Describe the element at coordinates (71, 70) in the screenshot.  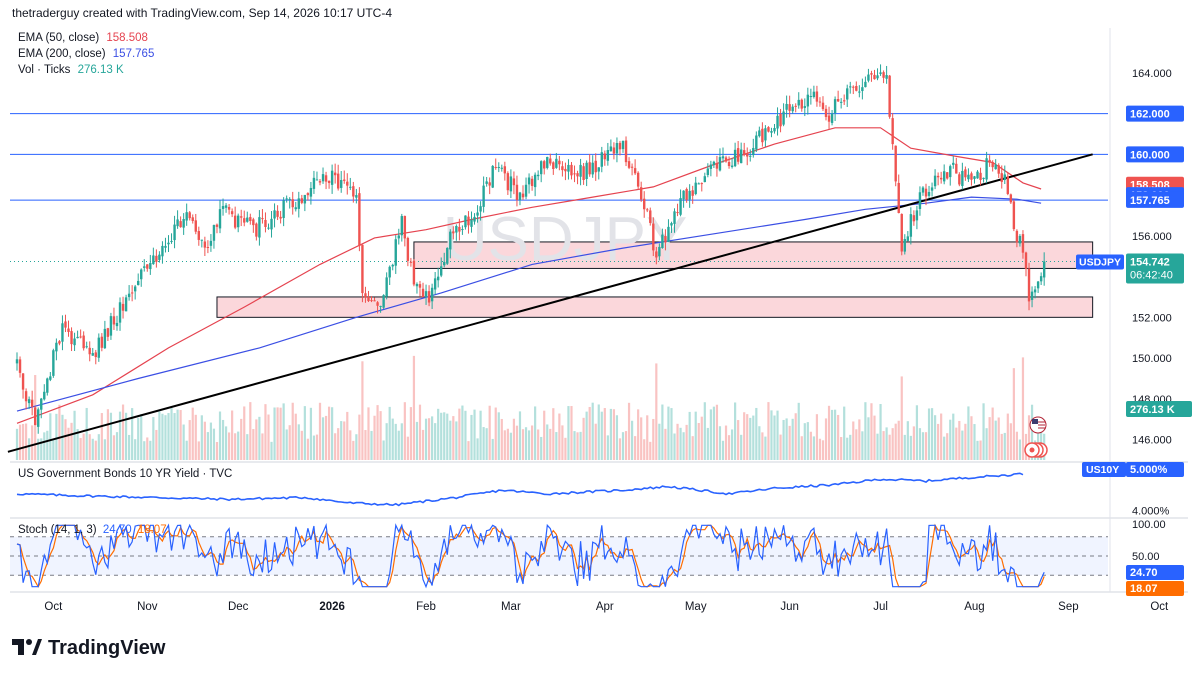
I see `legend-volume: Vol · Ticks 276.13 K` at that location.